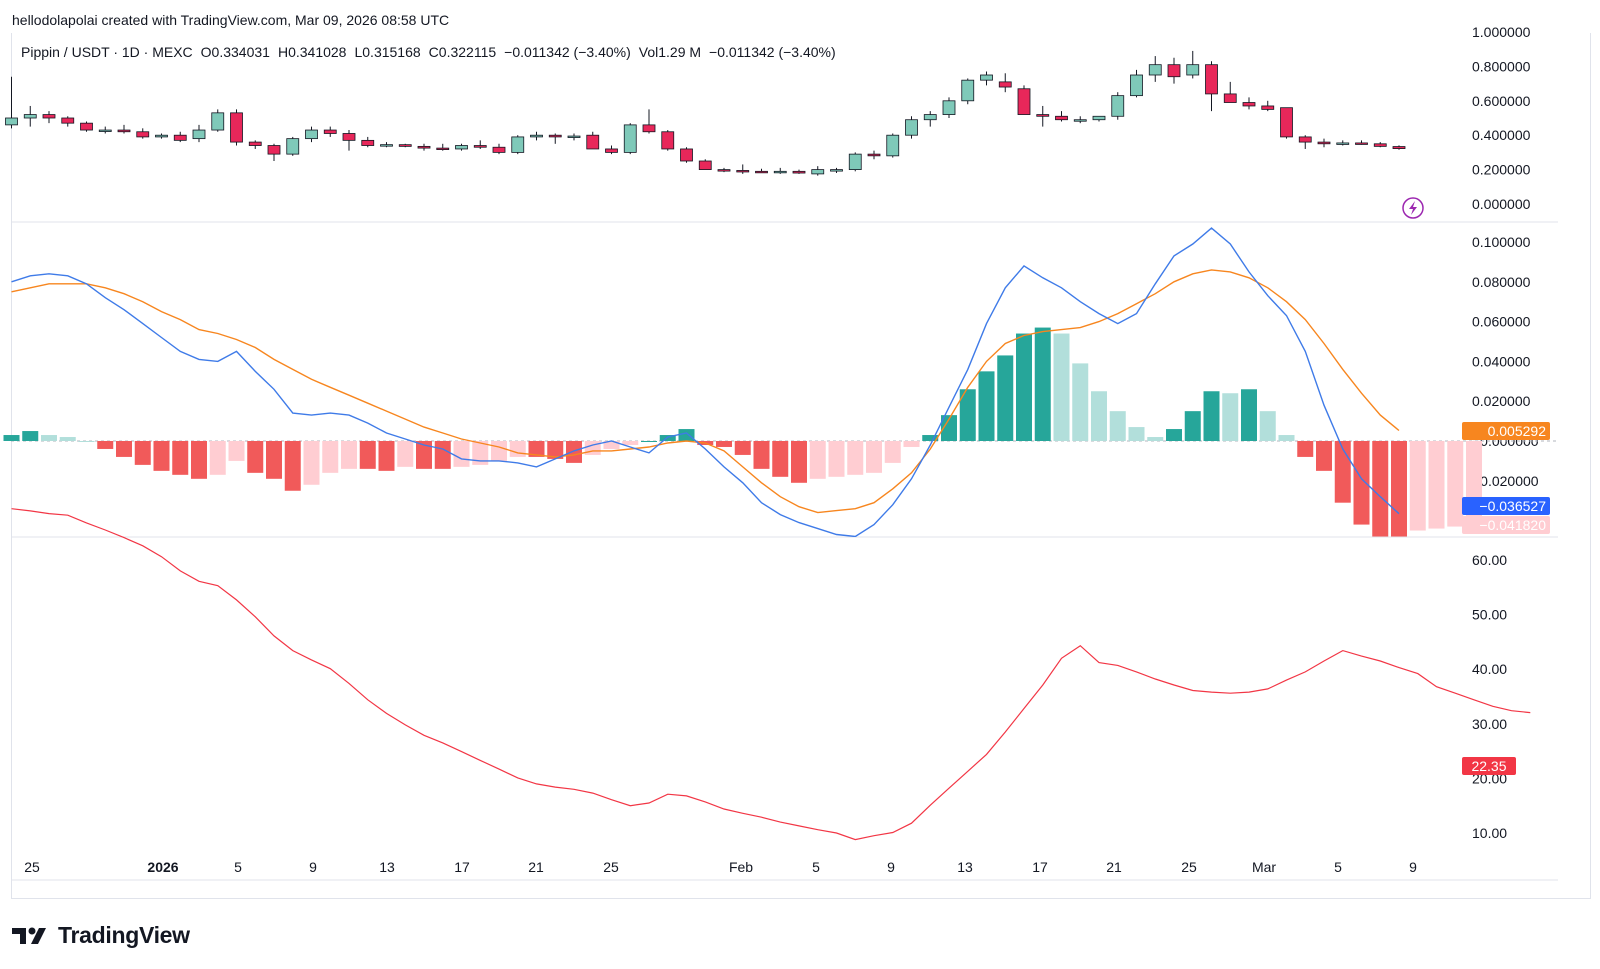 This screenshot has height=969, width=1600. Describe the element at coordinates (1489, 833) in the screenshot. I see `rsi-axis-tick-label: 10.00` at that location.